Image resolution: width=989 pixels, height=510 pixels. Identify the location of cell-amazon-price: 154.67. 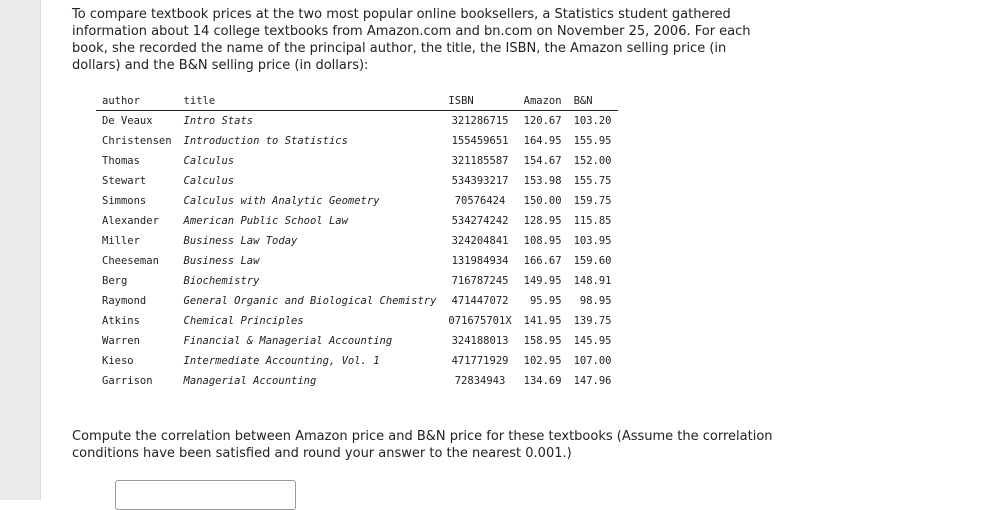
(542, 161).